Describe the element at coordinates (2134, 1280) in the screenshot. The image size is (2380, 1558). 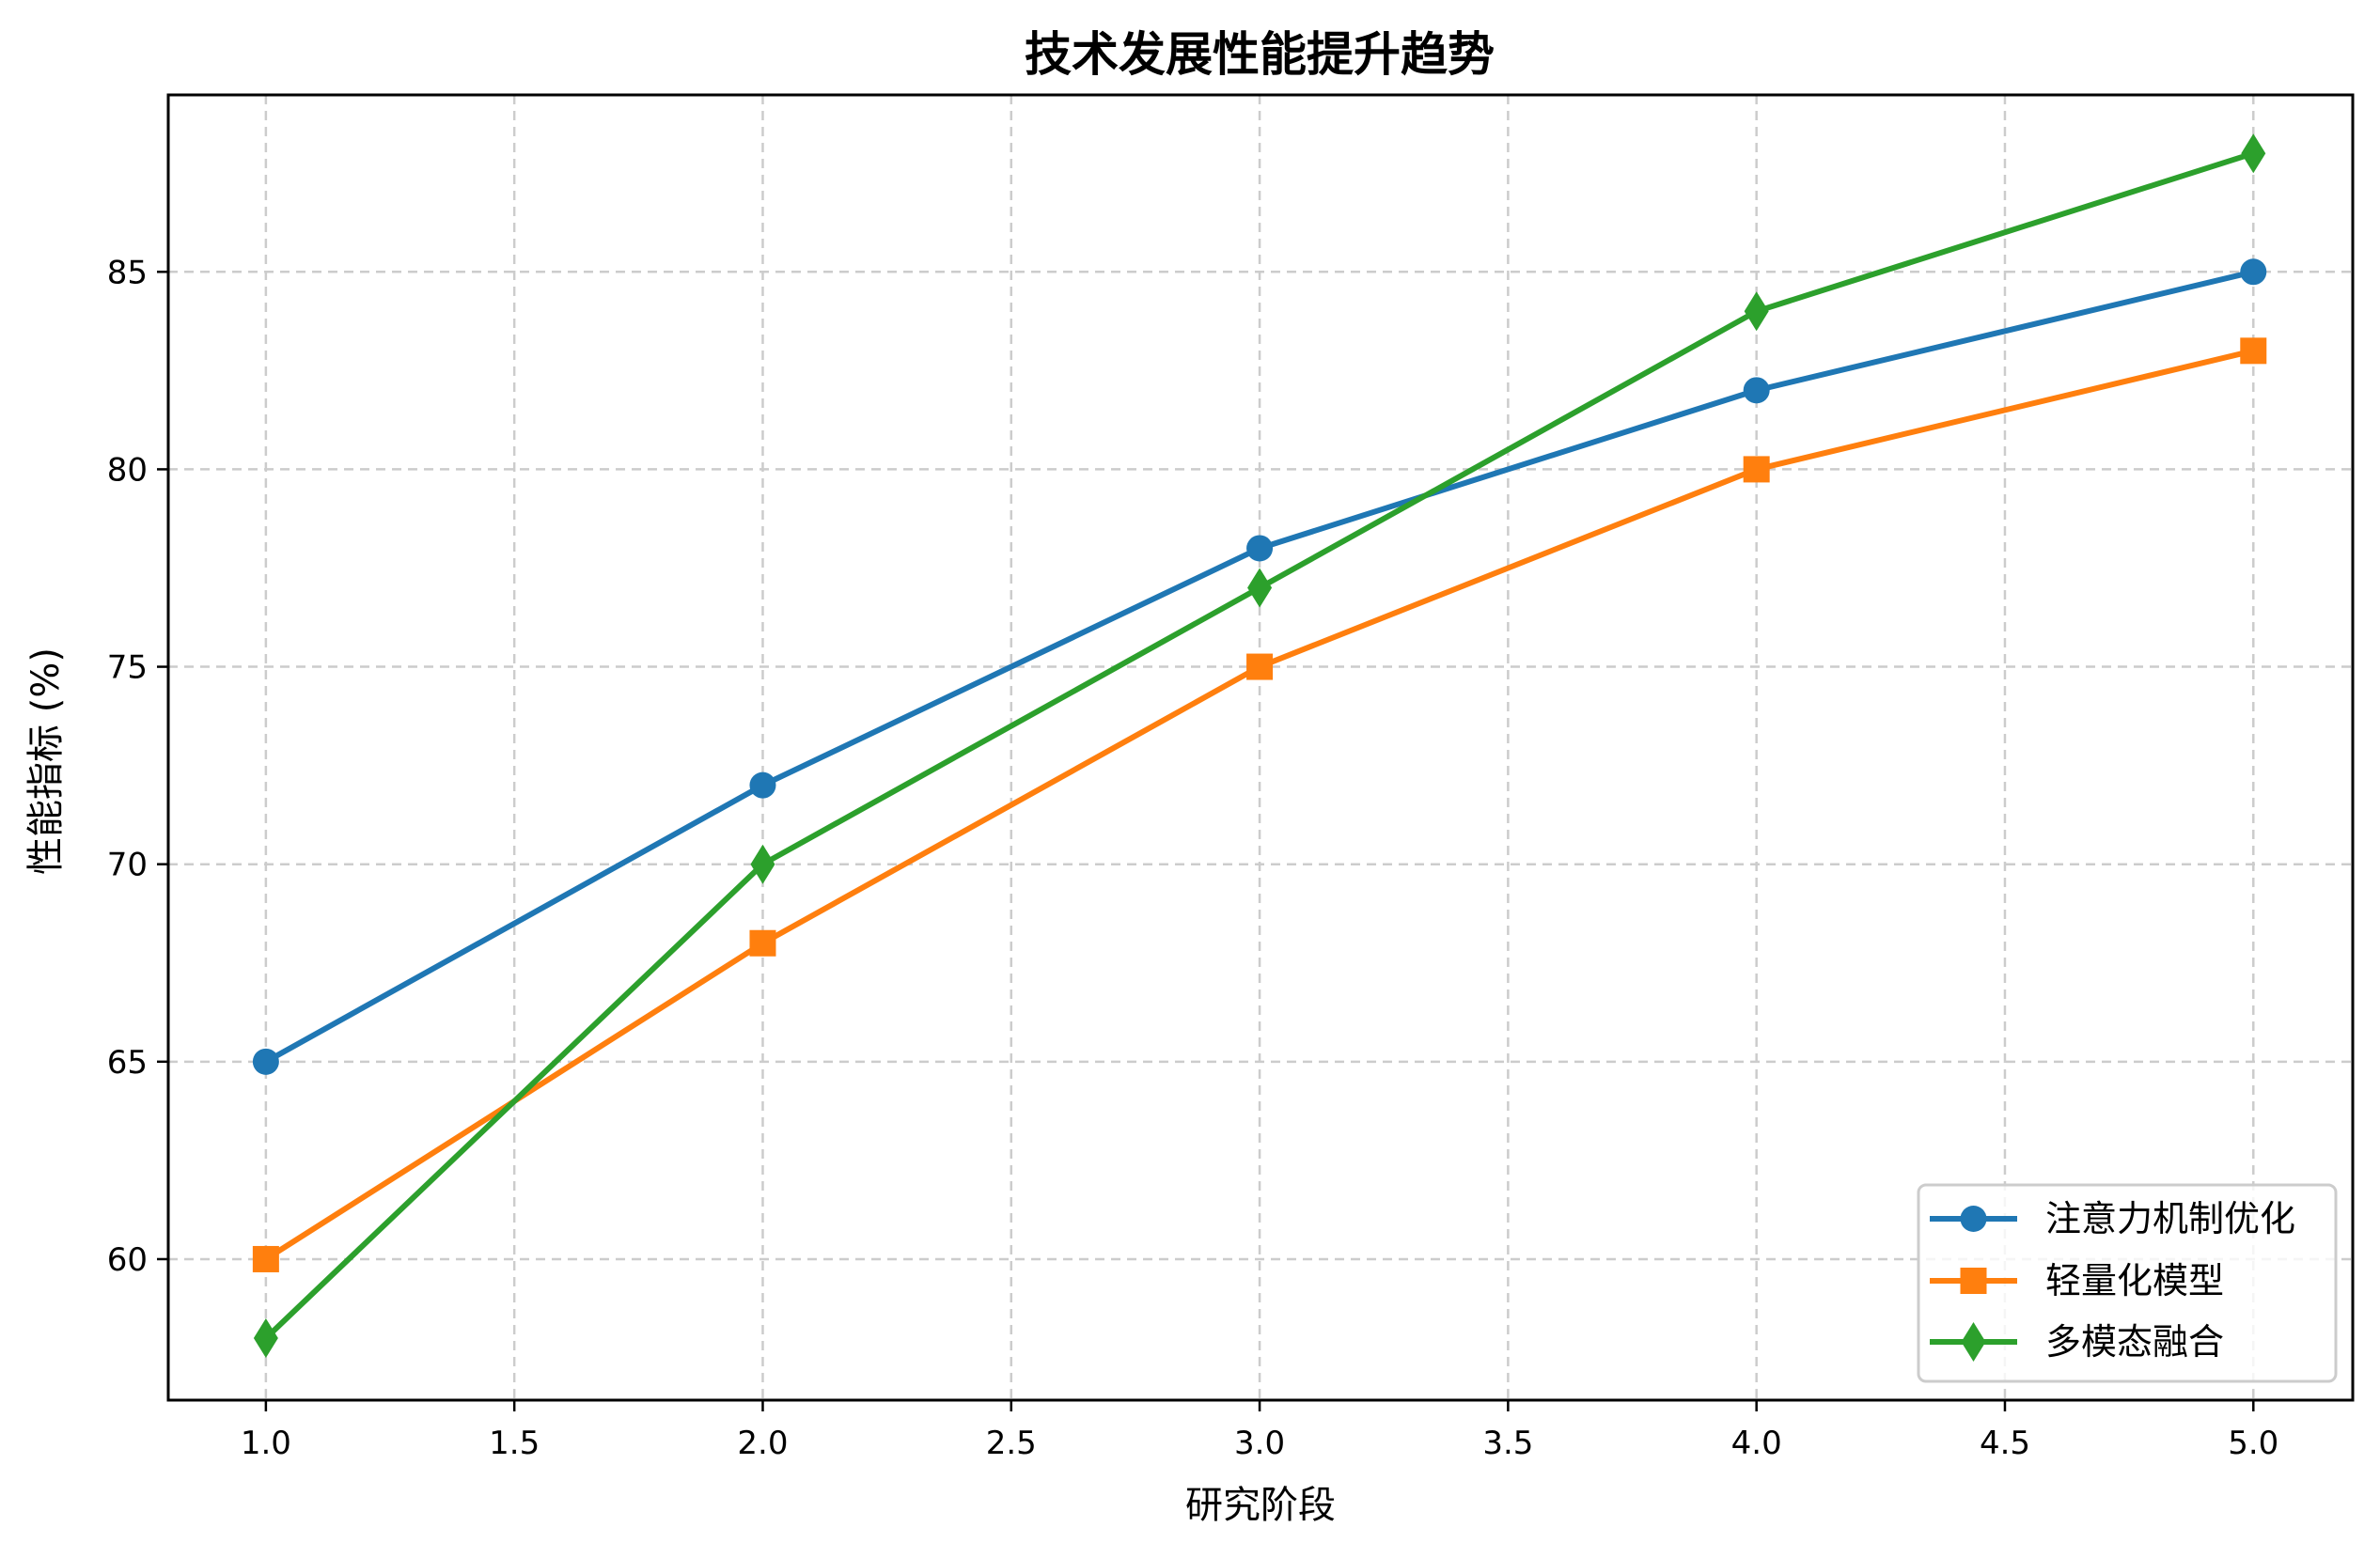
I see `legend-label: 轻量化模型` at that location.